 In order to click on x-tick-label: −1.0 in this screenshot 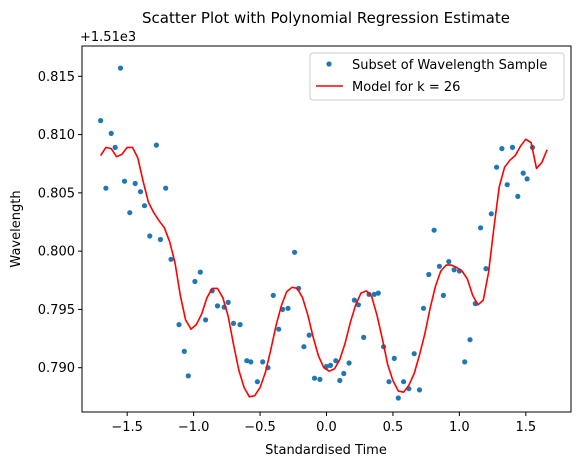, I will do `click(194, 427)`.